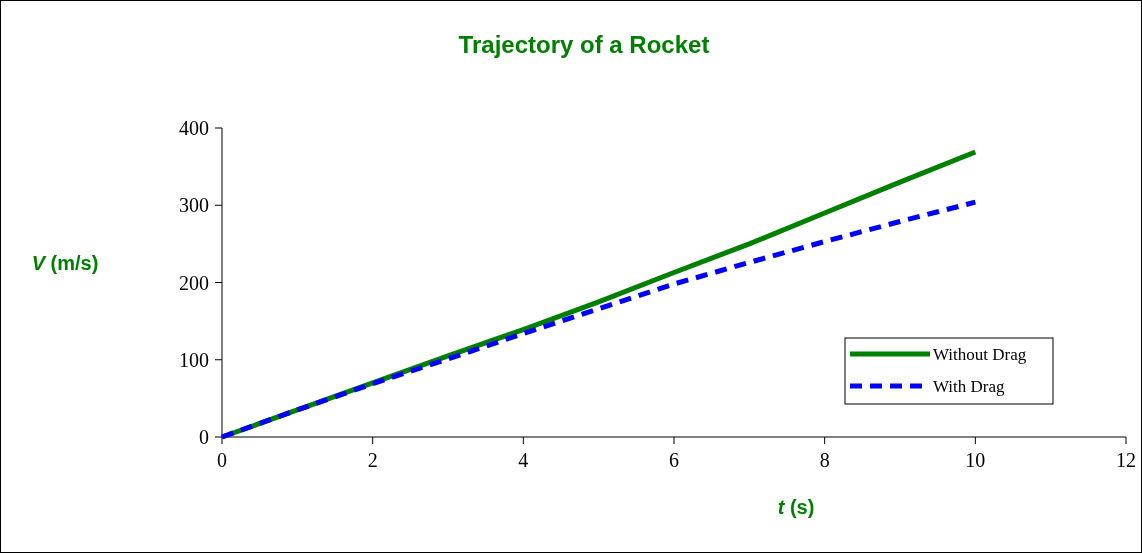  What do you see at coordinates (194, 282) in the screenshot?
I see `y-tick-label: 200` at bounding box center [194, 282].